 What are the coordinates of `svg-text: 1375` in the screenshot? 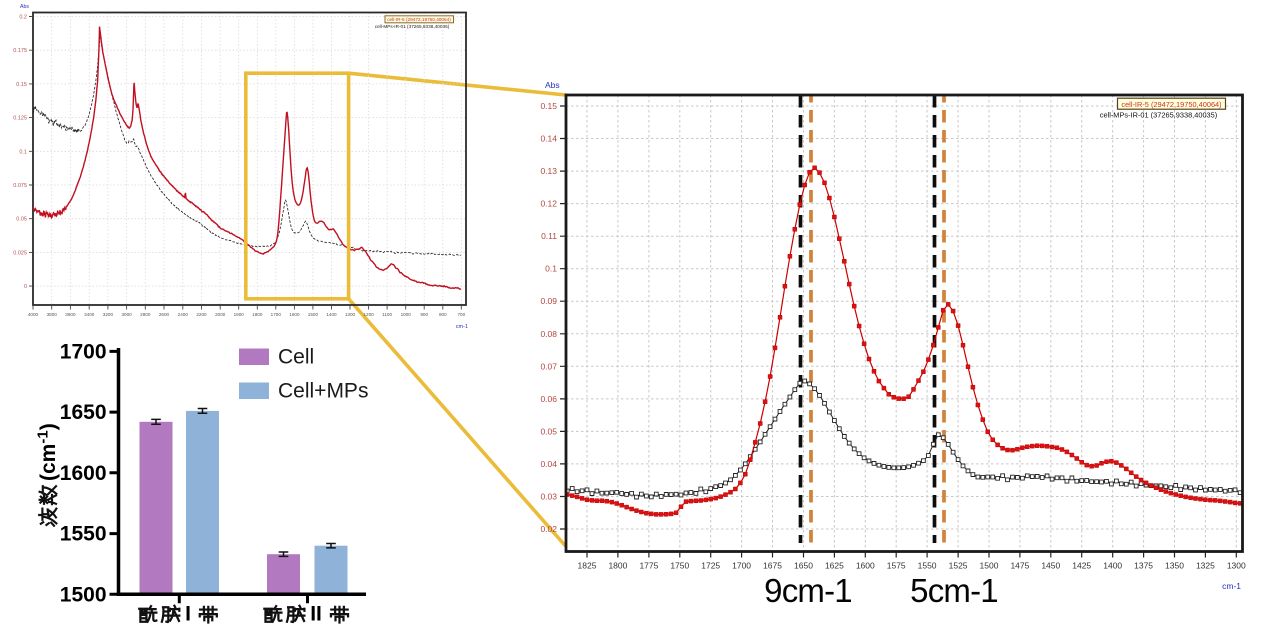 It's located at (1143, 566).